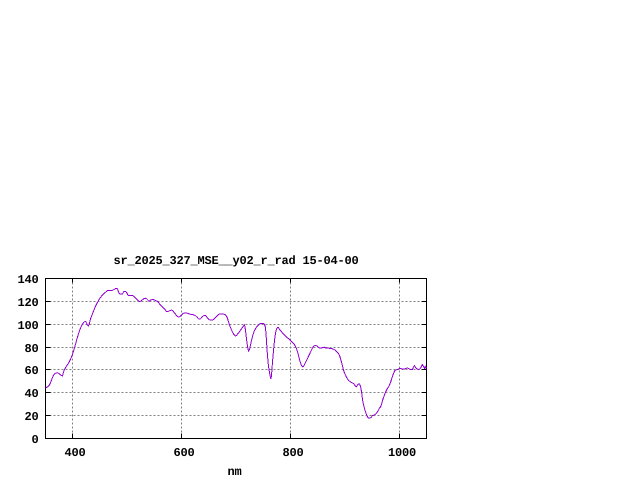 The width and height of the screenshot is (640, 480). I want to click on svg-text: 400, so click(74, 453).